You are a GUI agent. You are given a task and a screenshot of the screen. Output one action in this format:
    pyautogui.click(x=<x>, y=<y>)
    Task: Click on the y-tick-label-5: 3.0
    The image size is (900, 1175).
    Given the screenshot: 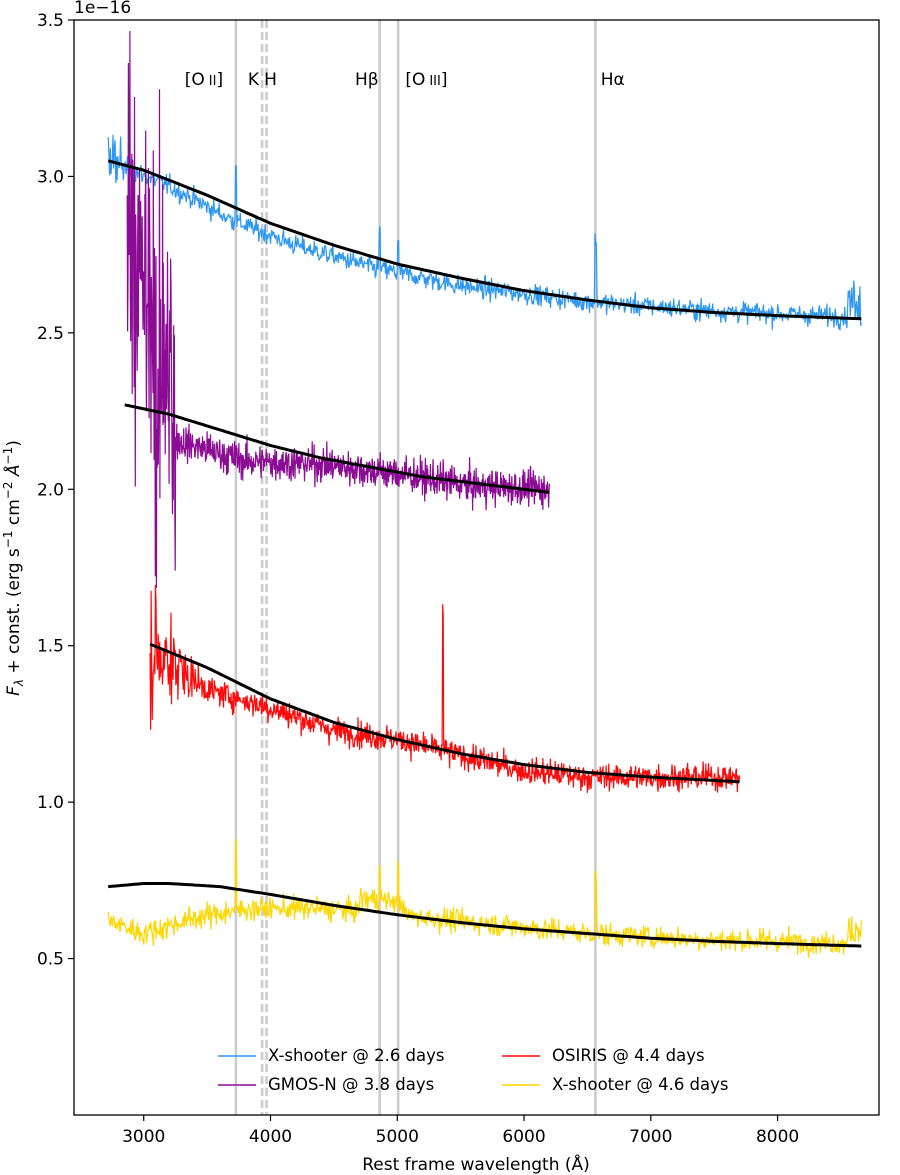 What is the action you would take?
    pyautogui.click(x=50, y=177)
    